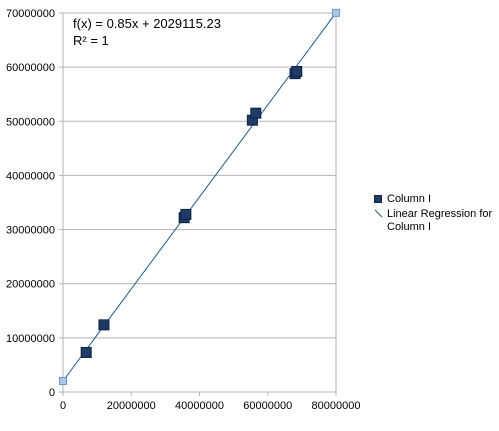 The width and height of the screenshot is (499, 431). Describe the element at coordinates (30, 176) in the screenshot. I see `y-tick-label-4: 40000000` at that location.